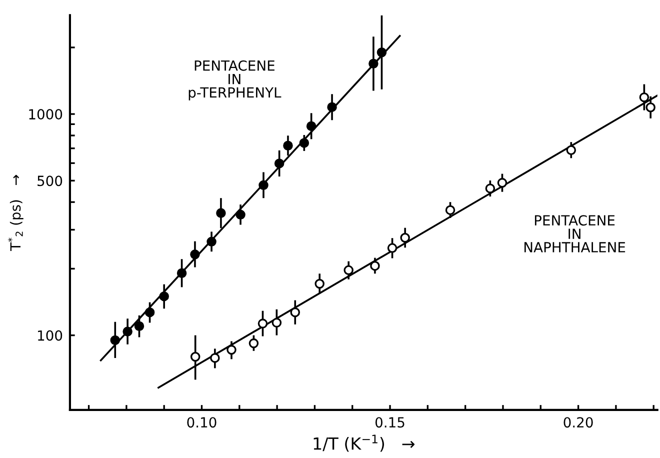 Image resolution: width=660 pixels, height=458 pixels. I want to click on y-axis-title: T$^{*}$$_{2}$ (ps) →, so click(16, 212).